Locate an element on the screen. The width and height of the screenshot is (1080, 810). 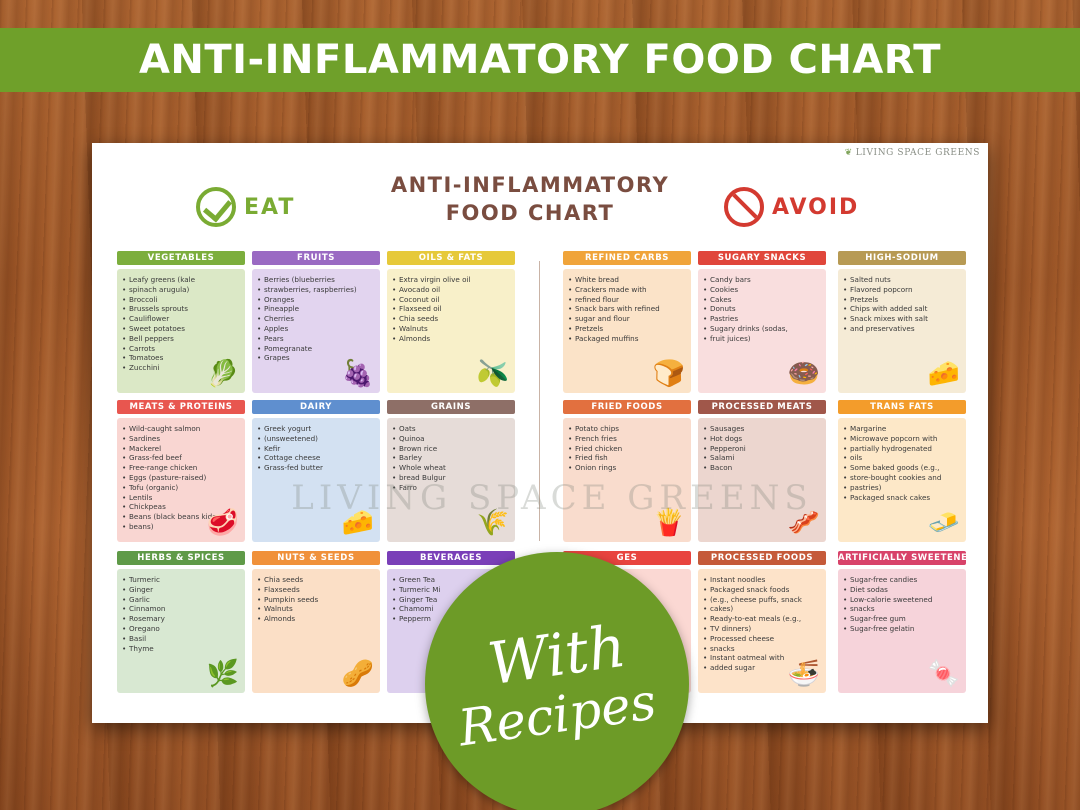
eat-label: EAT is located at coordinates (270, 207).